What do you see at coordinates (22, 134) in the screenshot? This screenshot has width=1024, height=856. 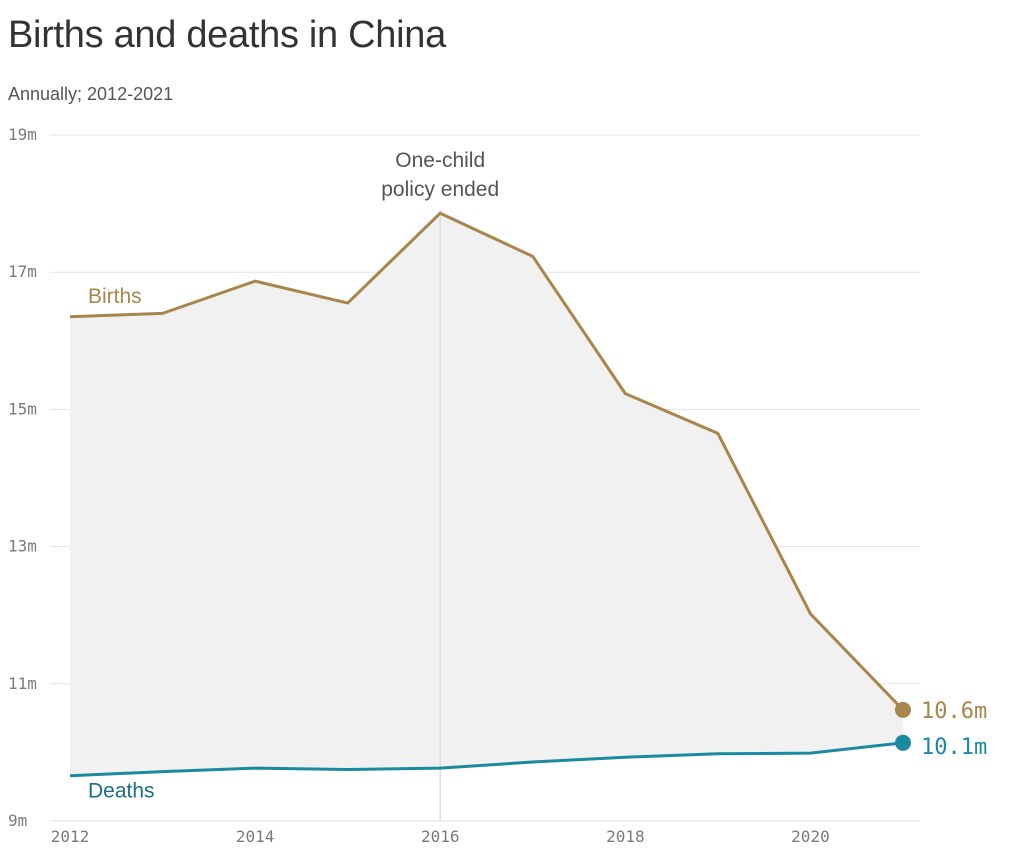 I see `y-tick-label-19: 19m` at bounding box center [22, 134].